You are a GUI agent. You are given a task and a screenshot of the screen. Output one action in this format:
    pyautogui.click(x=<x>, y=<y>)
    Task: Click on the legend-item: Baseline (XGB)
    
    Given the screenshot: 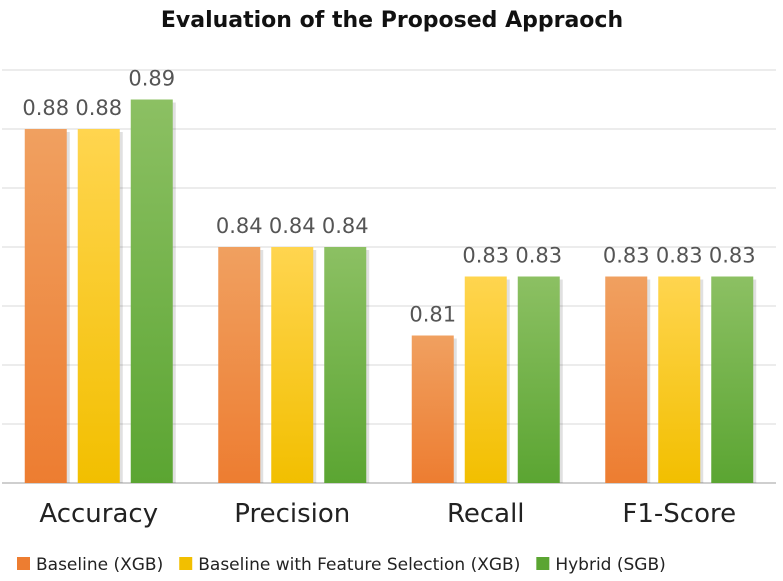 What is the action you would take?
    pyautogui.click(x=90, y=565)
    